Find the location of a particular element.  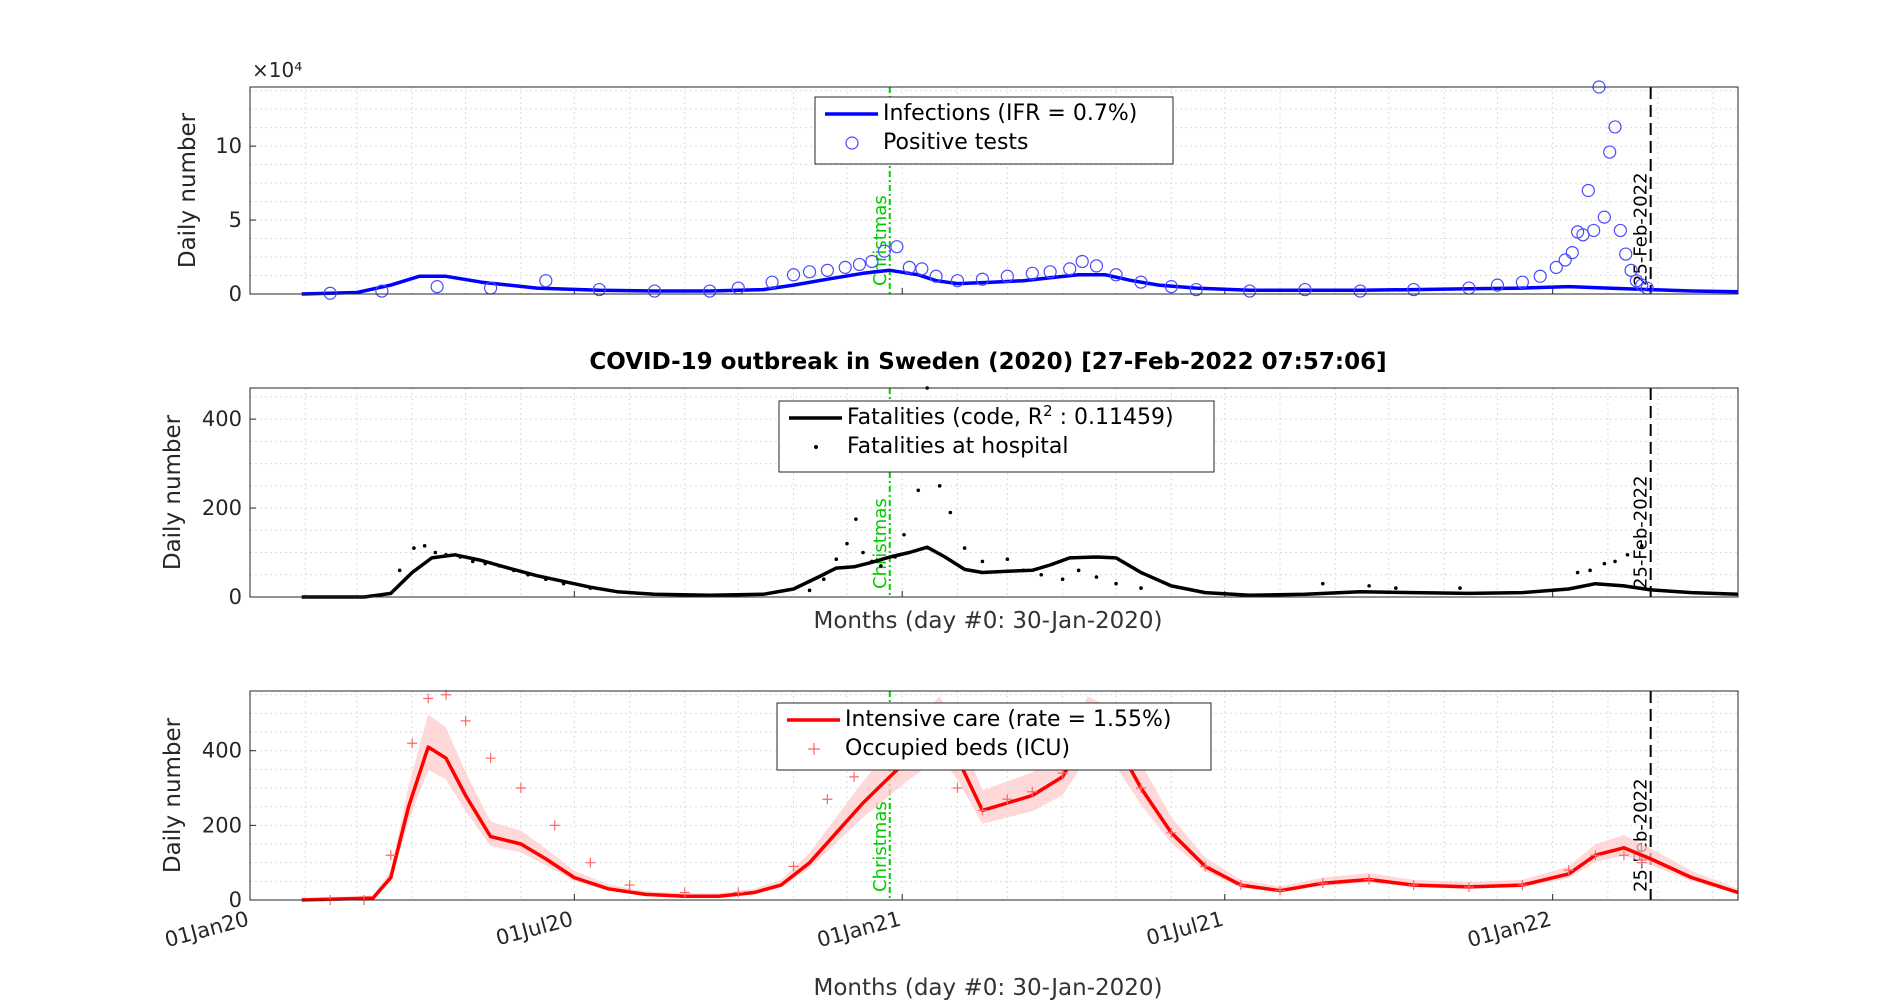

legend-entry-label: Fatalities (code, R2 : 0.11459) is located at coordinates (1010, 416).